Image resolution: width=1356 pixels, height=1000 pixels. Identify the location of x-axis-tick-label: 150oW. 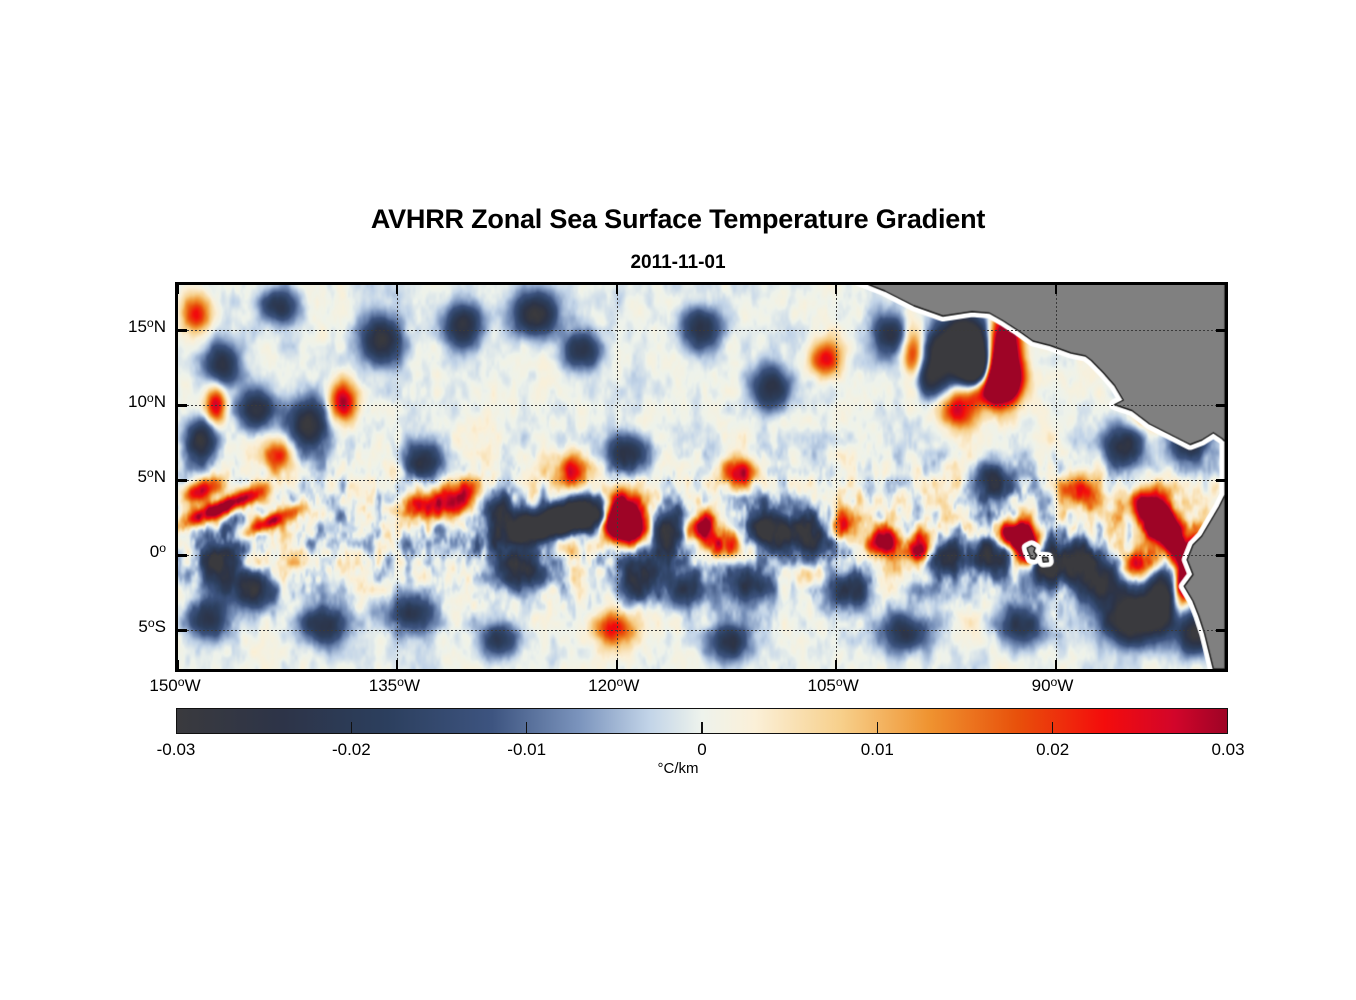
(175, 684).